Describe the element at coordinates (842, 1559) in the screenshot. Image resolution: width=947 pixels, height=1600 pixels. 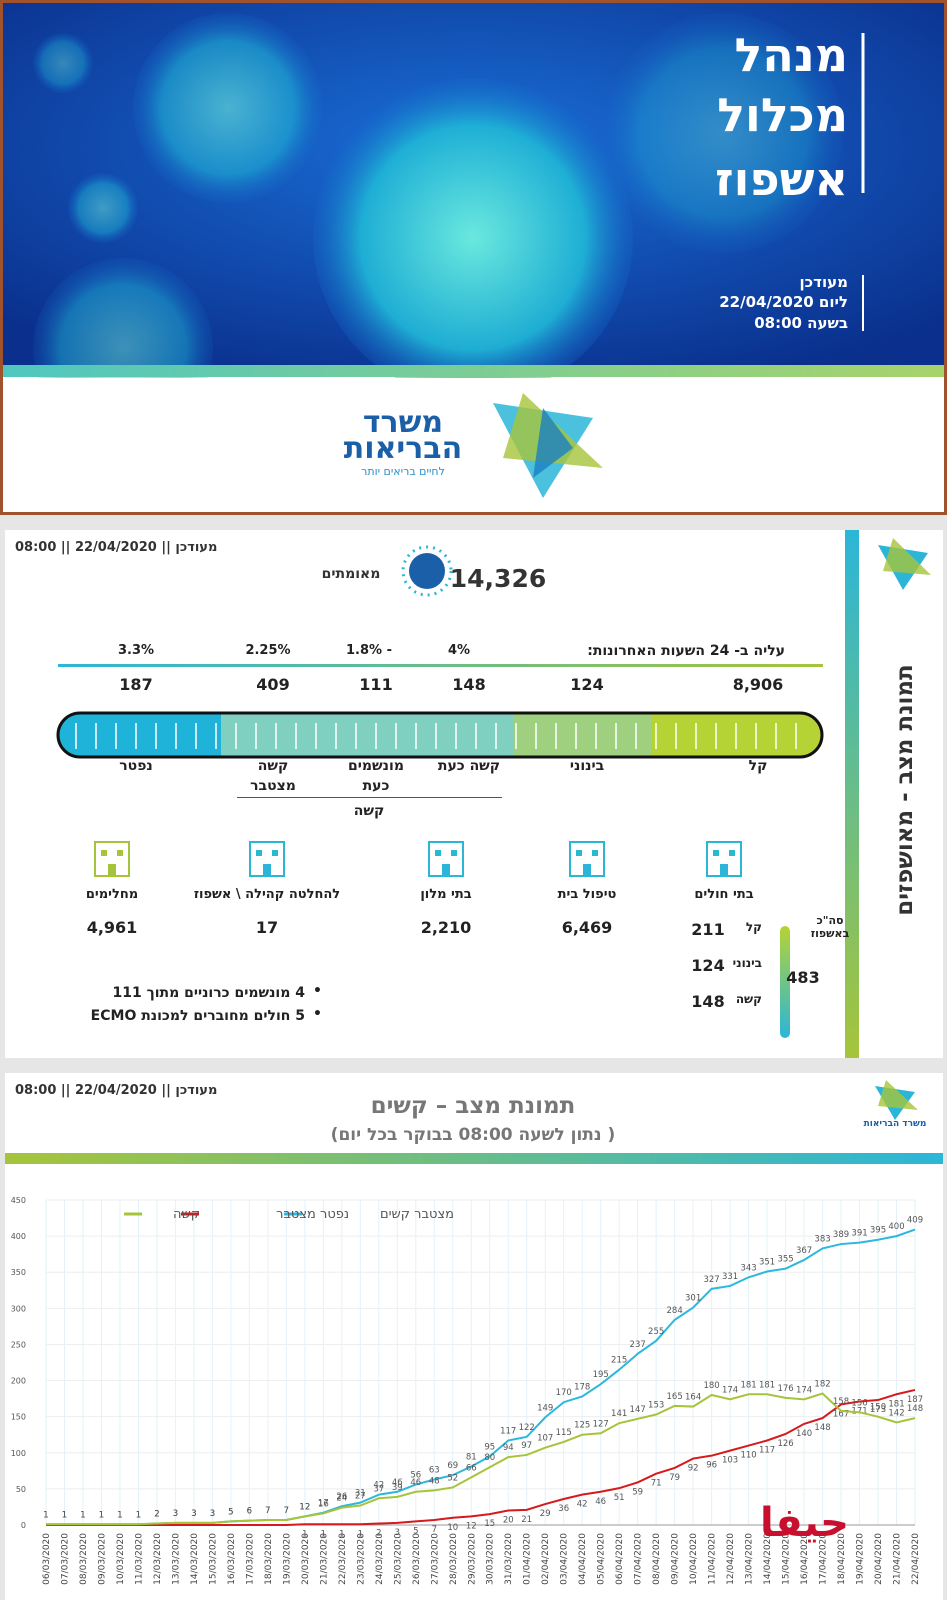
I see `x-tick-label: 18/04/2020` at that location.